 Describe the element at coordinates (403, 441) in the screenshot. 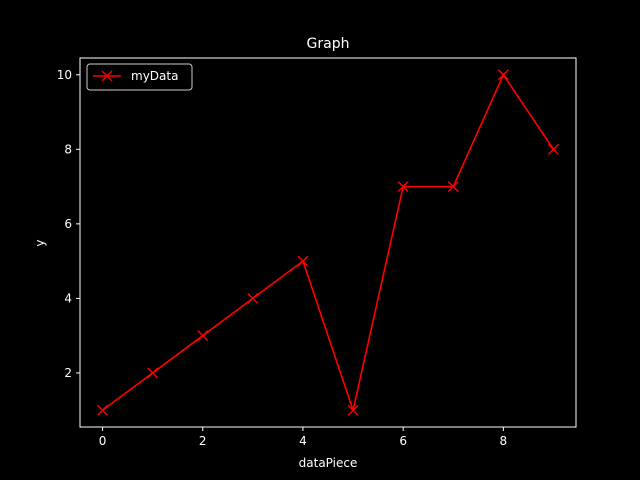

I see `x-tick-label: 6` at that location.